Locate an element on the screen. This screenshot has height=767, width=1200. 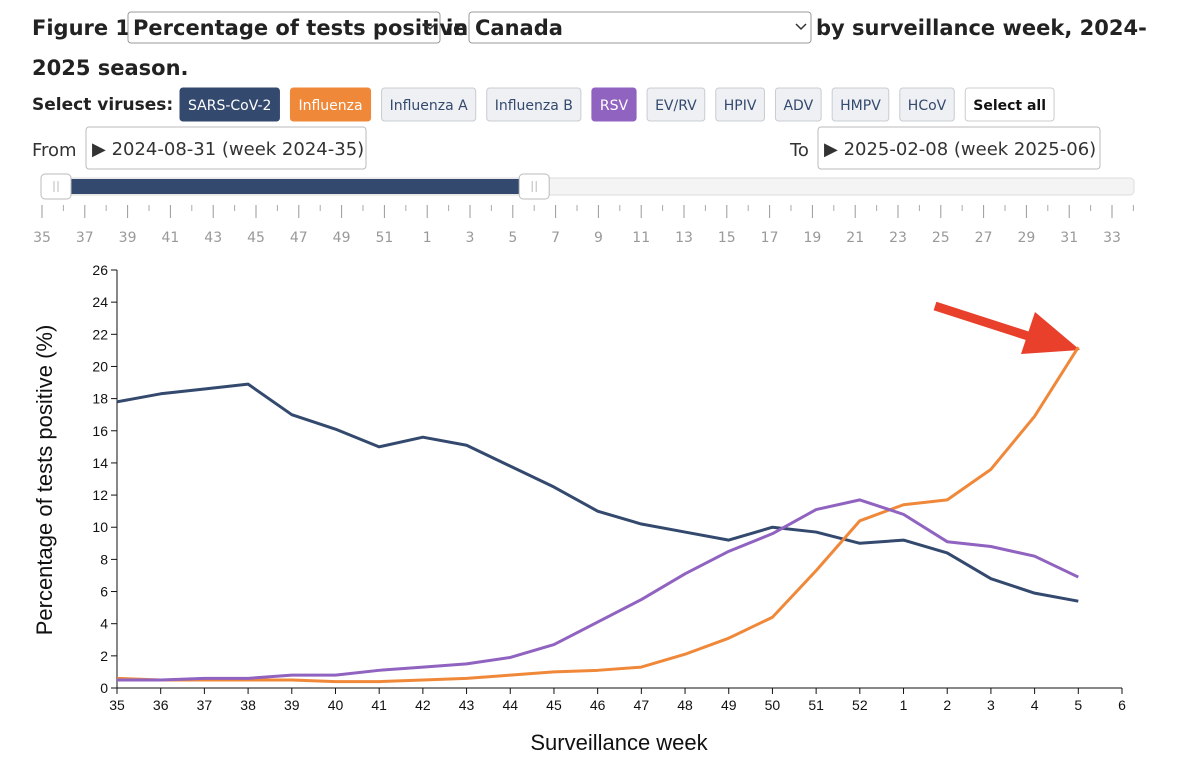
slider-label: 15 is located at coordinates (727, 238).